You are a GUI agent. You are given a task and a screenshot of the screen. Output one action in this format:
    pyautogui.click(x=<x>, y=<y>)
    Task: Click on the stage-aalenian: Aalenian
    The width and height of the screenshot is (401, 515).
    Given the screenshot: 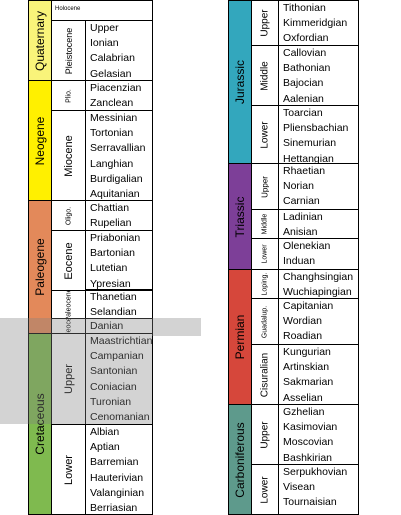 What is the action you would take?
    pyautogui.click(x=303, y=98)
    